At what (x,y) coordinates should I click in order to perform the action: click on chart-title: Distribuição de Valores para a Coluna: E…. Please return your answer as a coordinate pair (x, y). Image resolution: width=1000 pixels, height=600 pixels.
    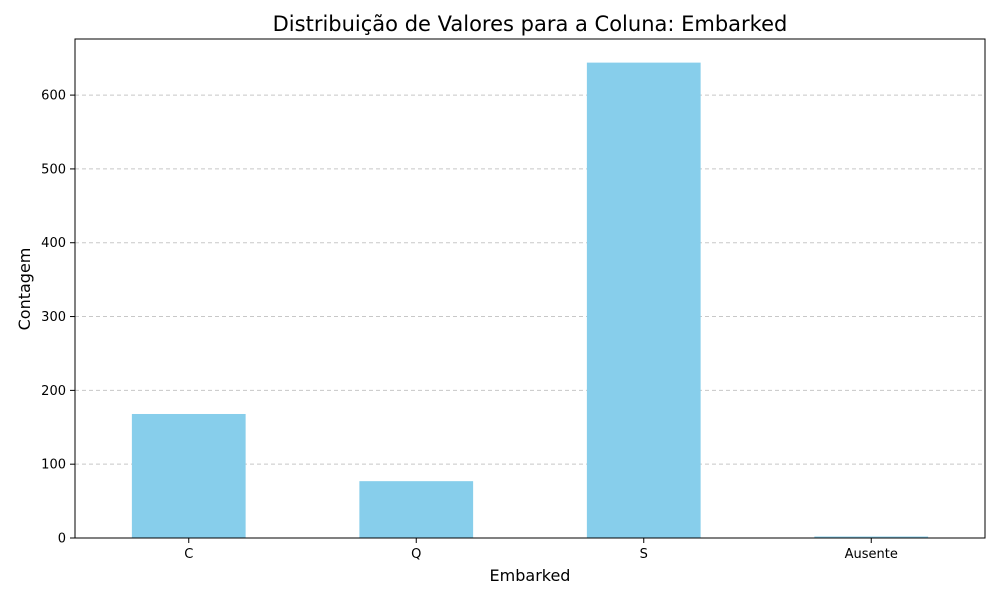
    Looking at the image, I should click on (530, 24).